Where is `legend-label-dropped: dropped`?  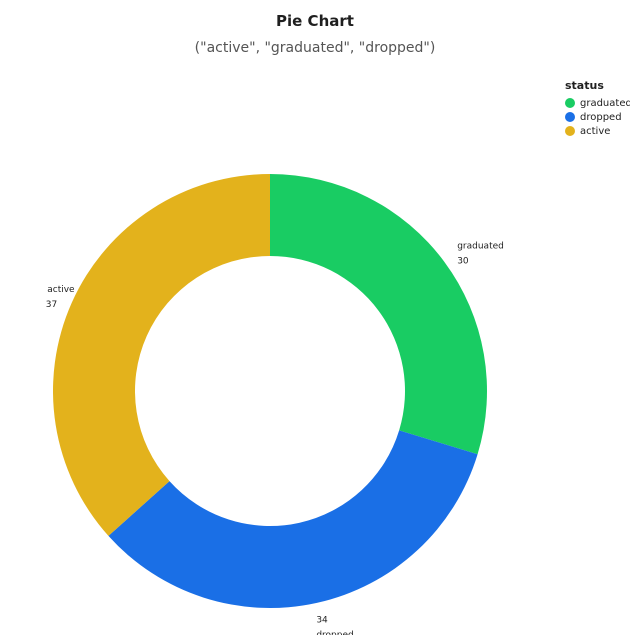 legend-label-dropped: dropped is located at coordinates (601, 117).